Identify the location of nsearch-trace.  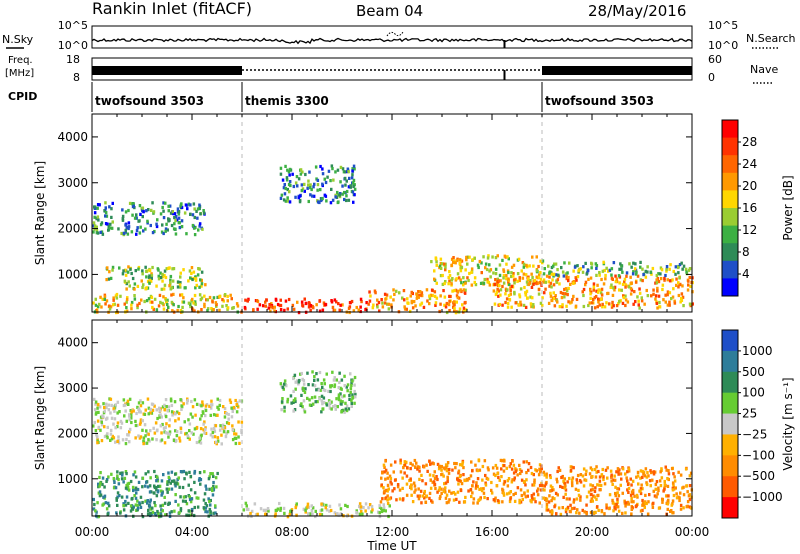
(395, 34).